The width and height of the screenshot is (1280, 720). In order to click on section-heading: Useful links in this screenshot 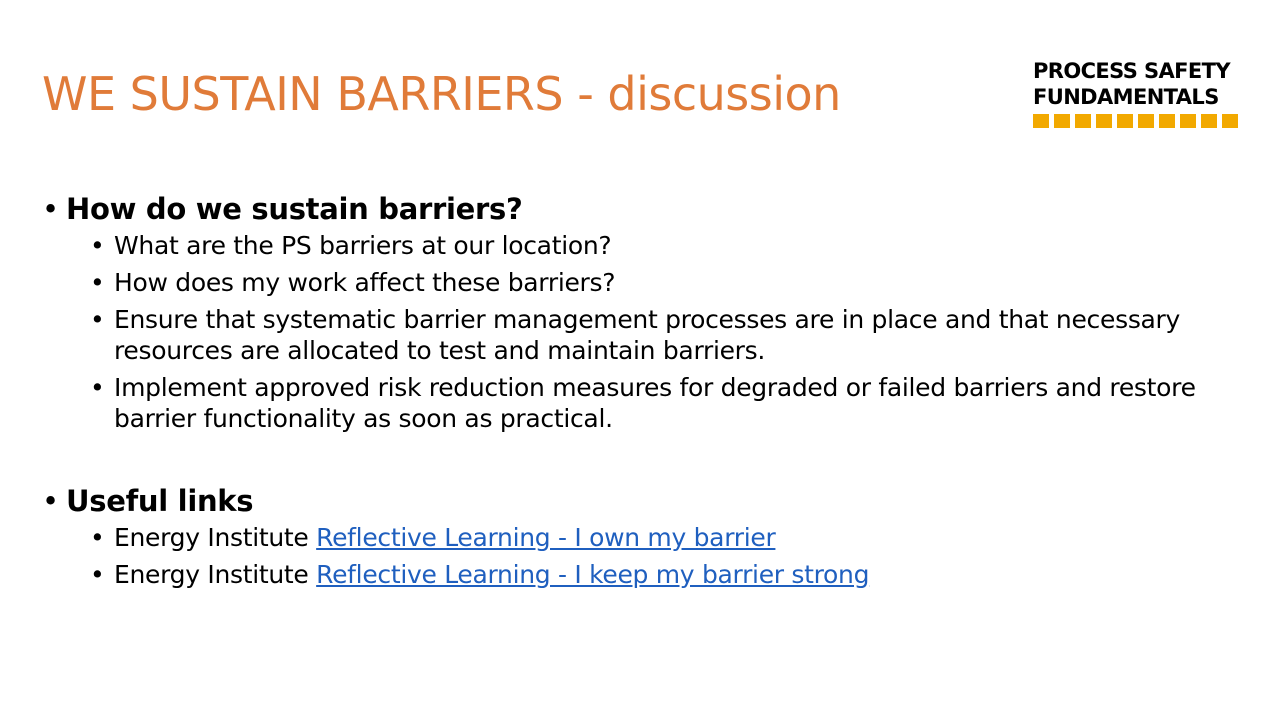, I will do `click(160, 501)`.